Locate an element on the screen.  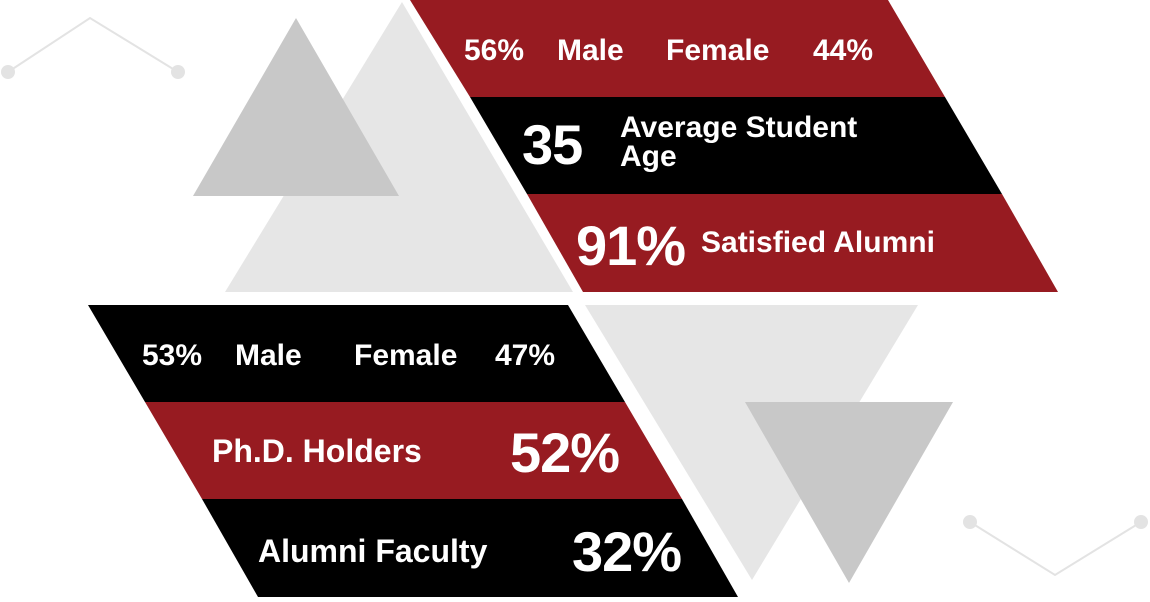
average-age-label-line1: Average Student is located at coordinates (739, 127).